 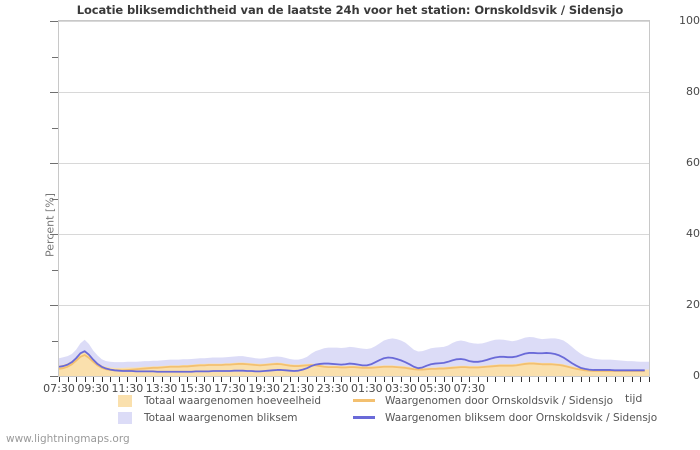 What do you see at coordinates (401, 388) in the screenshot?
I see `x-tick-label: 03:30` at bounding box center [401, 388].